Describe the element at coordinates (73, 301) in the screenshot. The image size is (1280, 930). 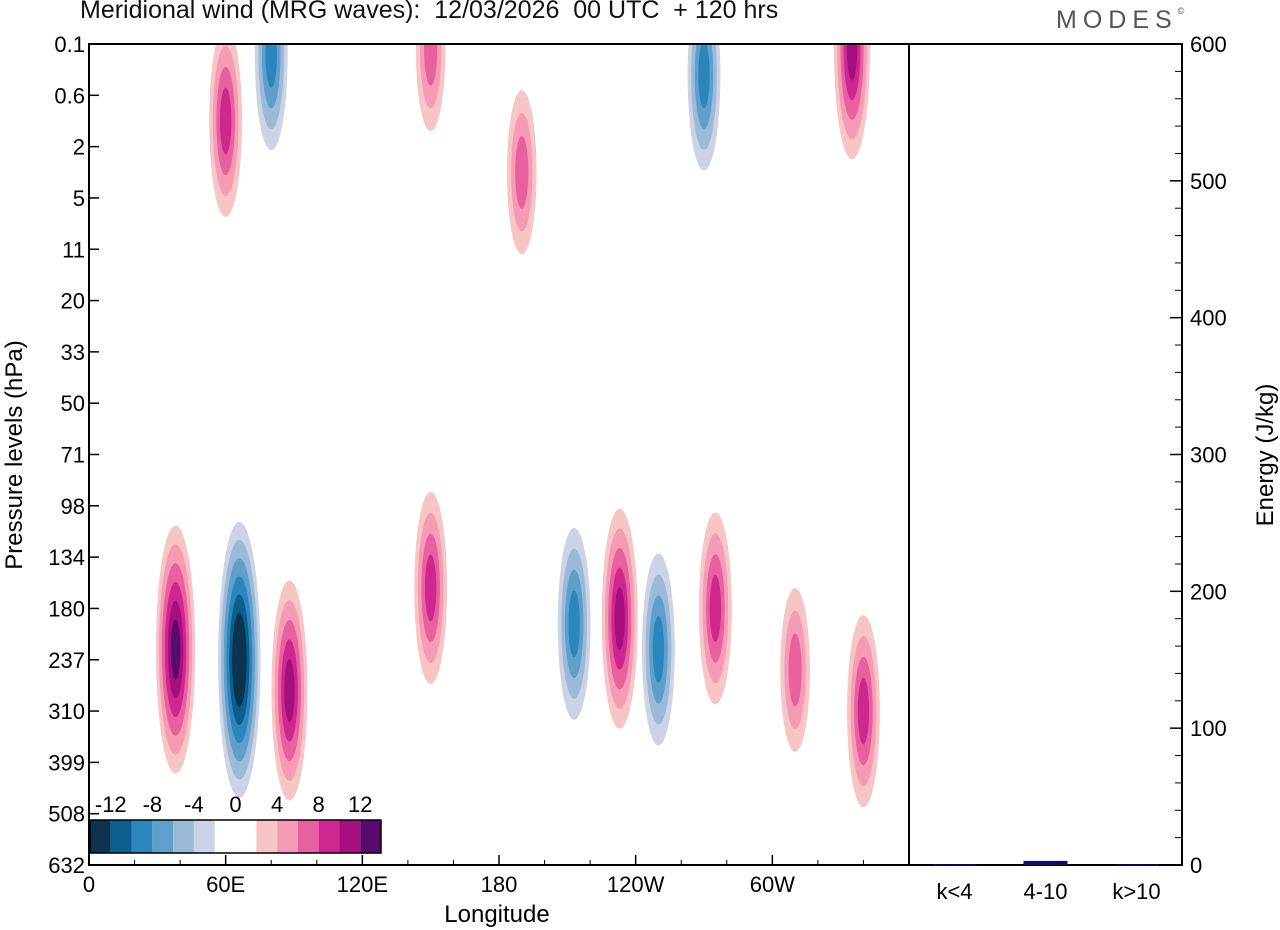
I see `y-tick-label: 20` at that location.